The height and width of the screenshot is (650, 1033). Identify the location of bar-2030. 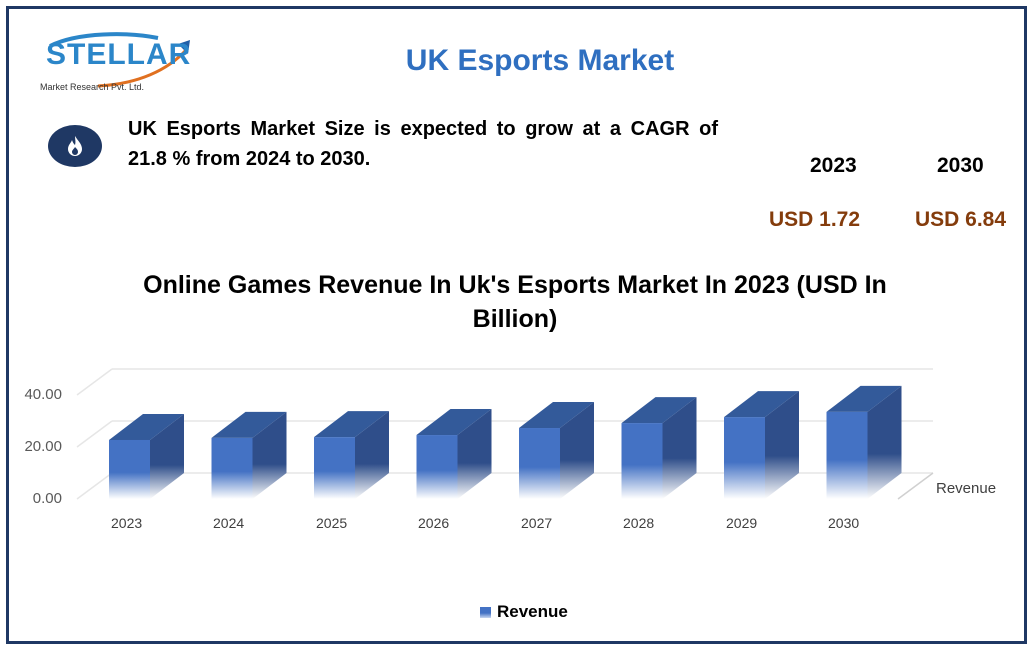
(864, 442).